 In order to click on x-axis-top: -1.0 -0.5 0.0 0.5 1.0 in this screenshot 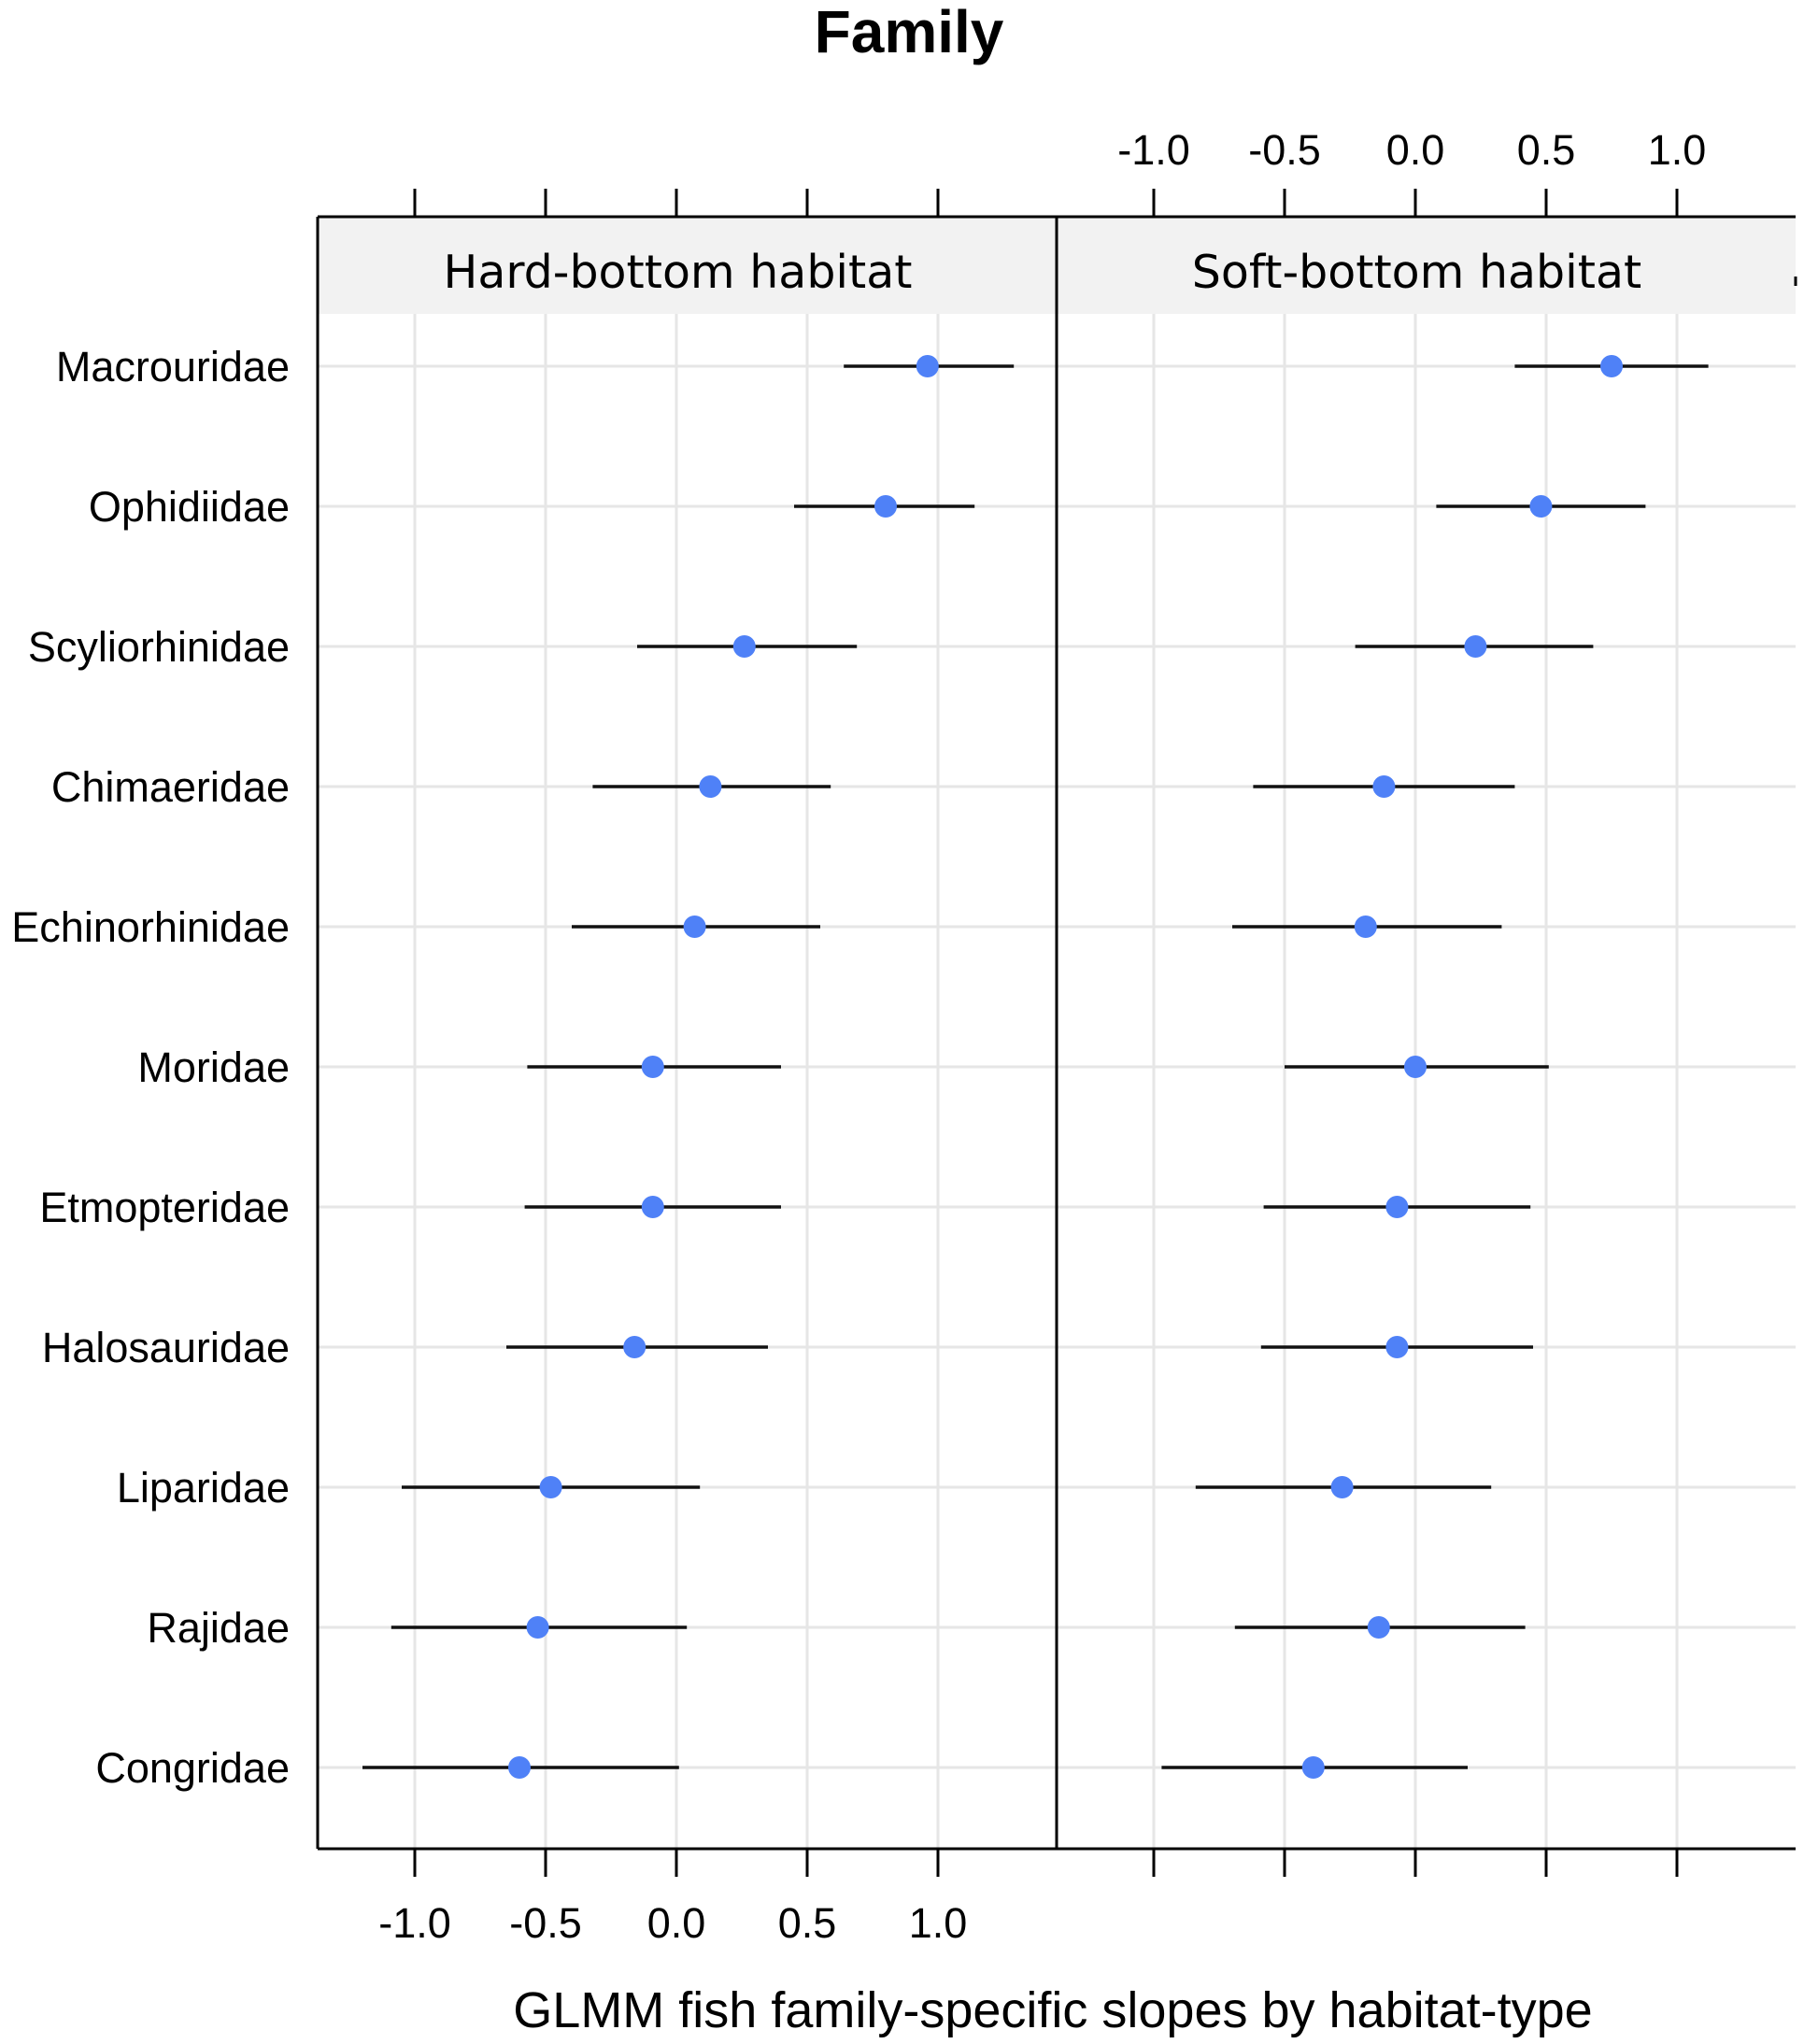, I will do `click(1060, 171)`.